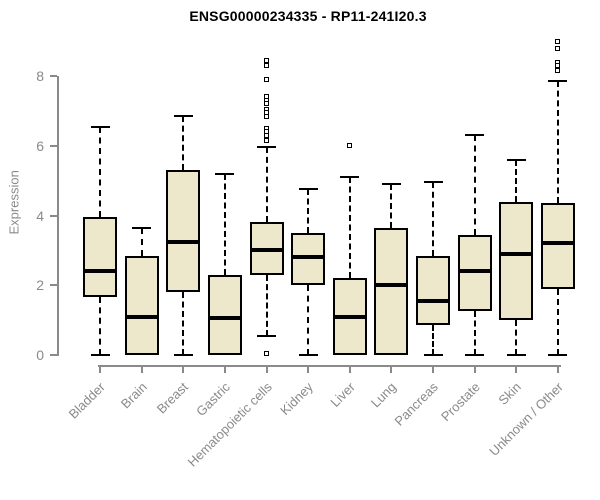 This screenshot has height=500, width=600. Describe the element at coordinates (40, 355) in the screenshot. I see `y-tick-label: 0` at that location.